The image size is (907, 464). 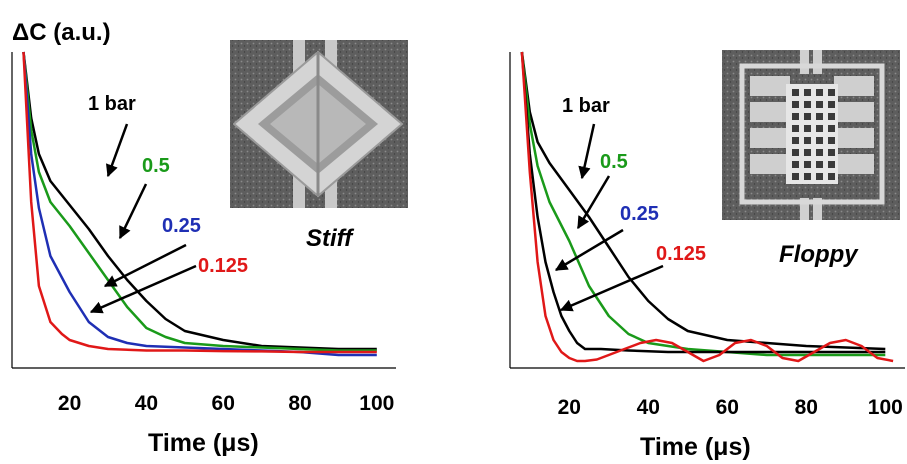 What do you see at coordinates (819, 254) in the screenshot?
I see `tag-floppy: Floppy` at bounding box center [819, 254].